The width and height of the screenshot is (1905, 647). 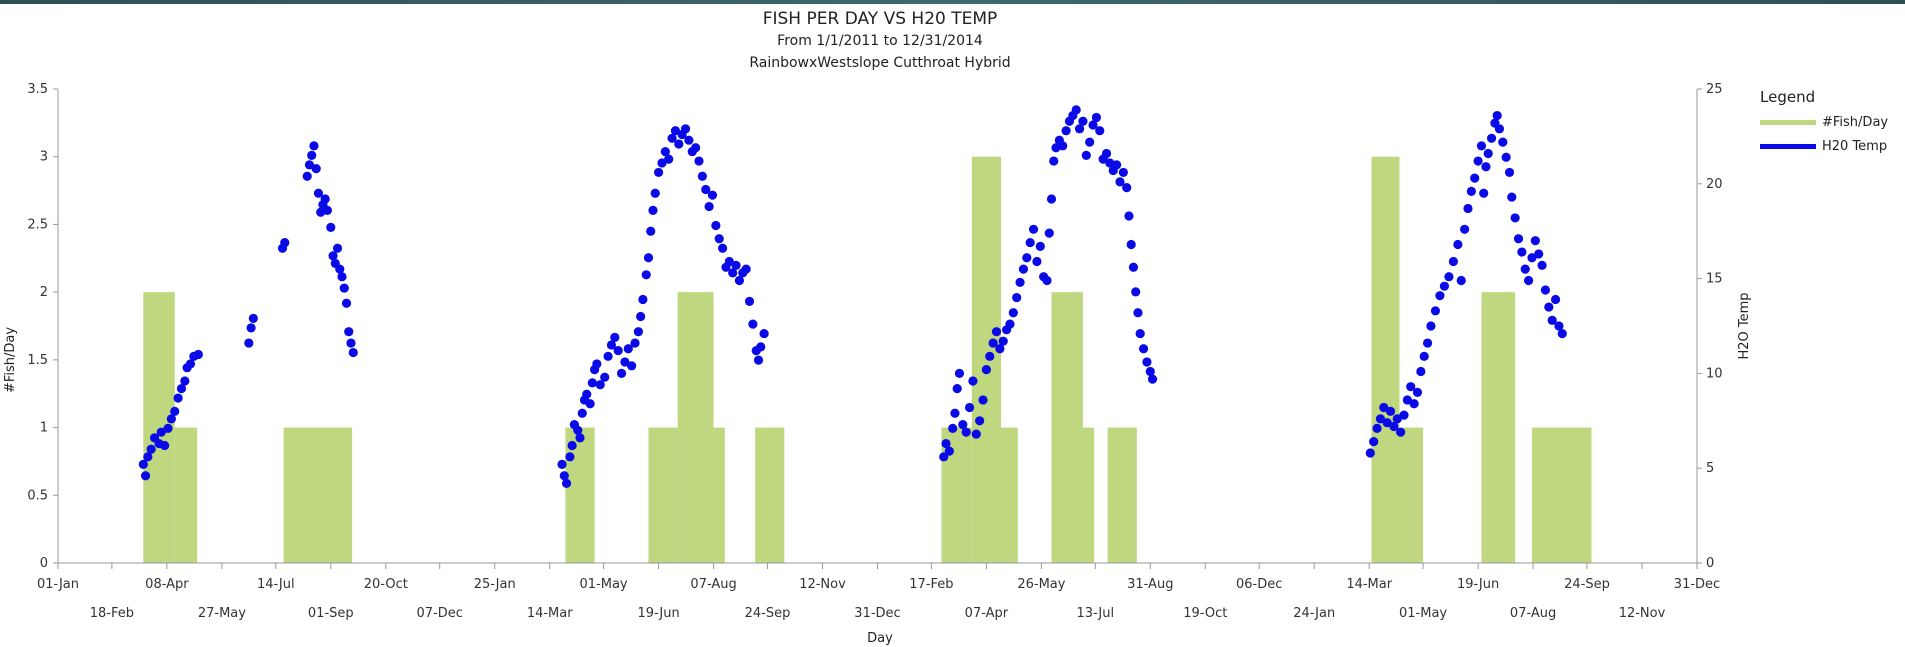 What do you see at coordinates (952, 2) in the screenshot?
I see `window-top-bar` at bounding box center [952, 2].